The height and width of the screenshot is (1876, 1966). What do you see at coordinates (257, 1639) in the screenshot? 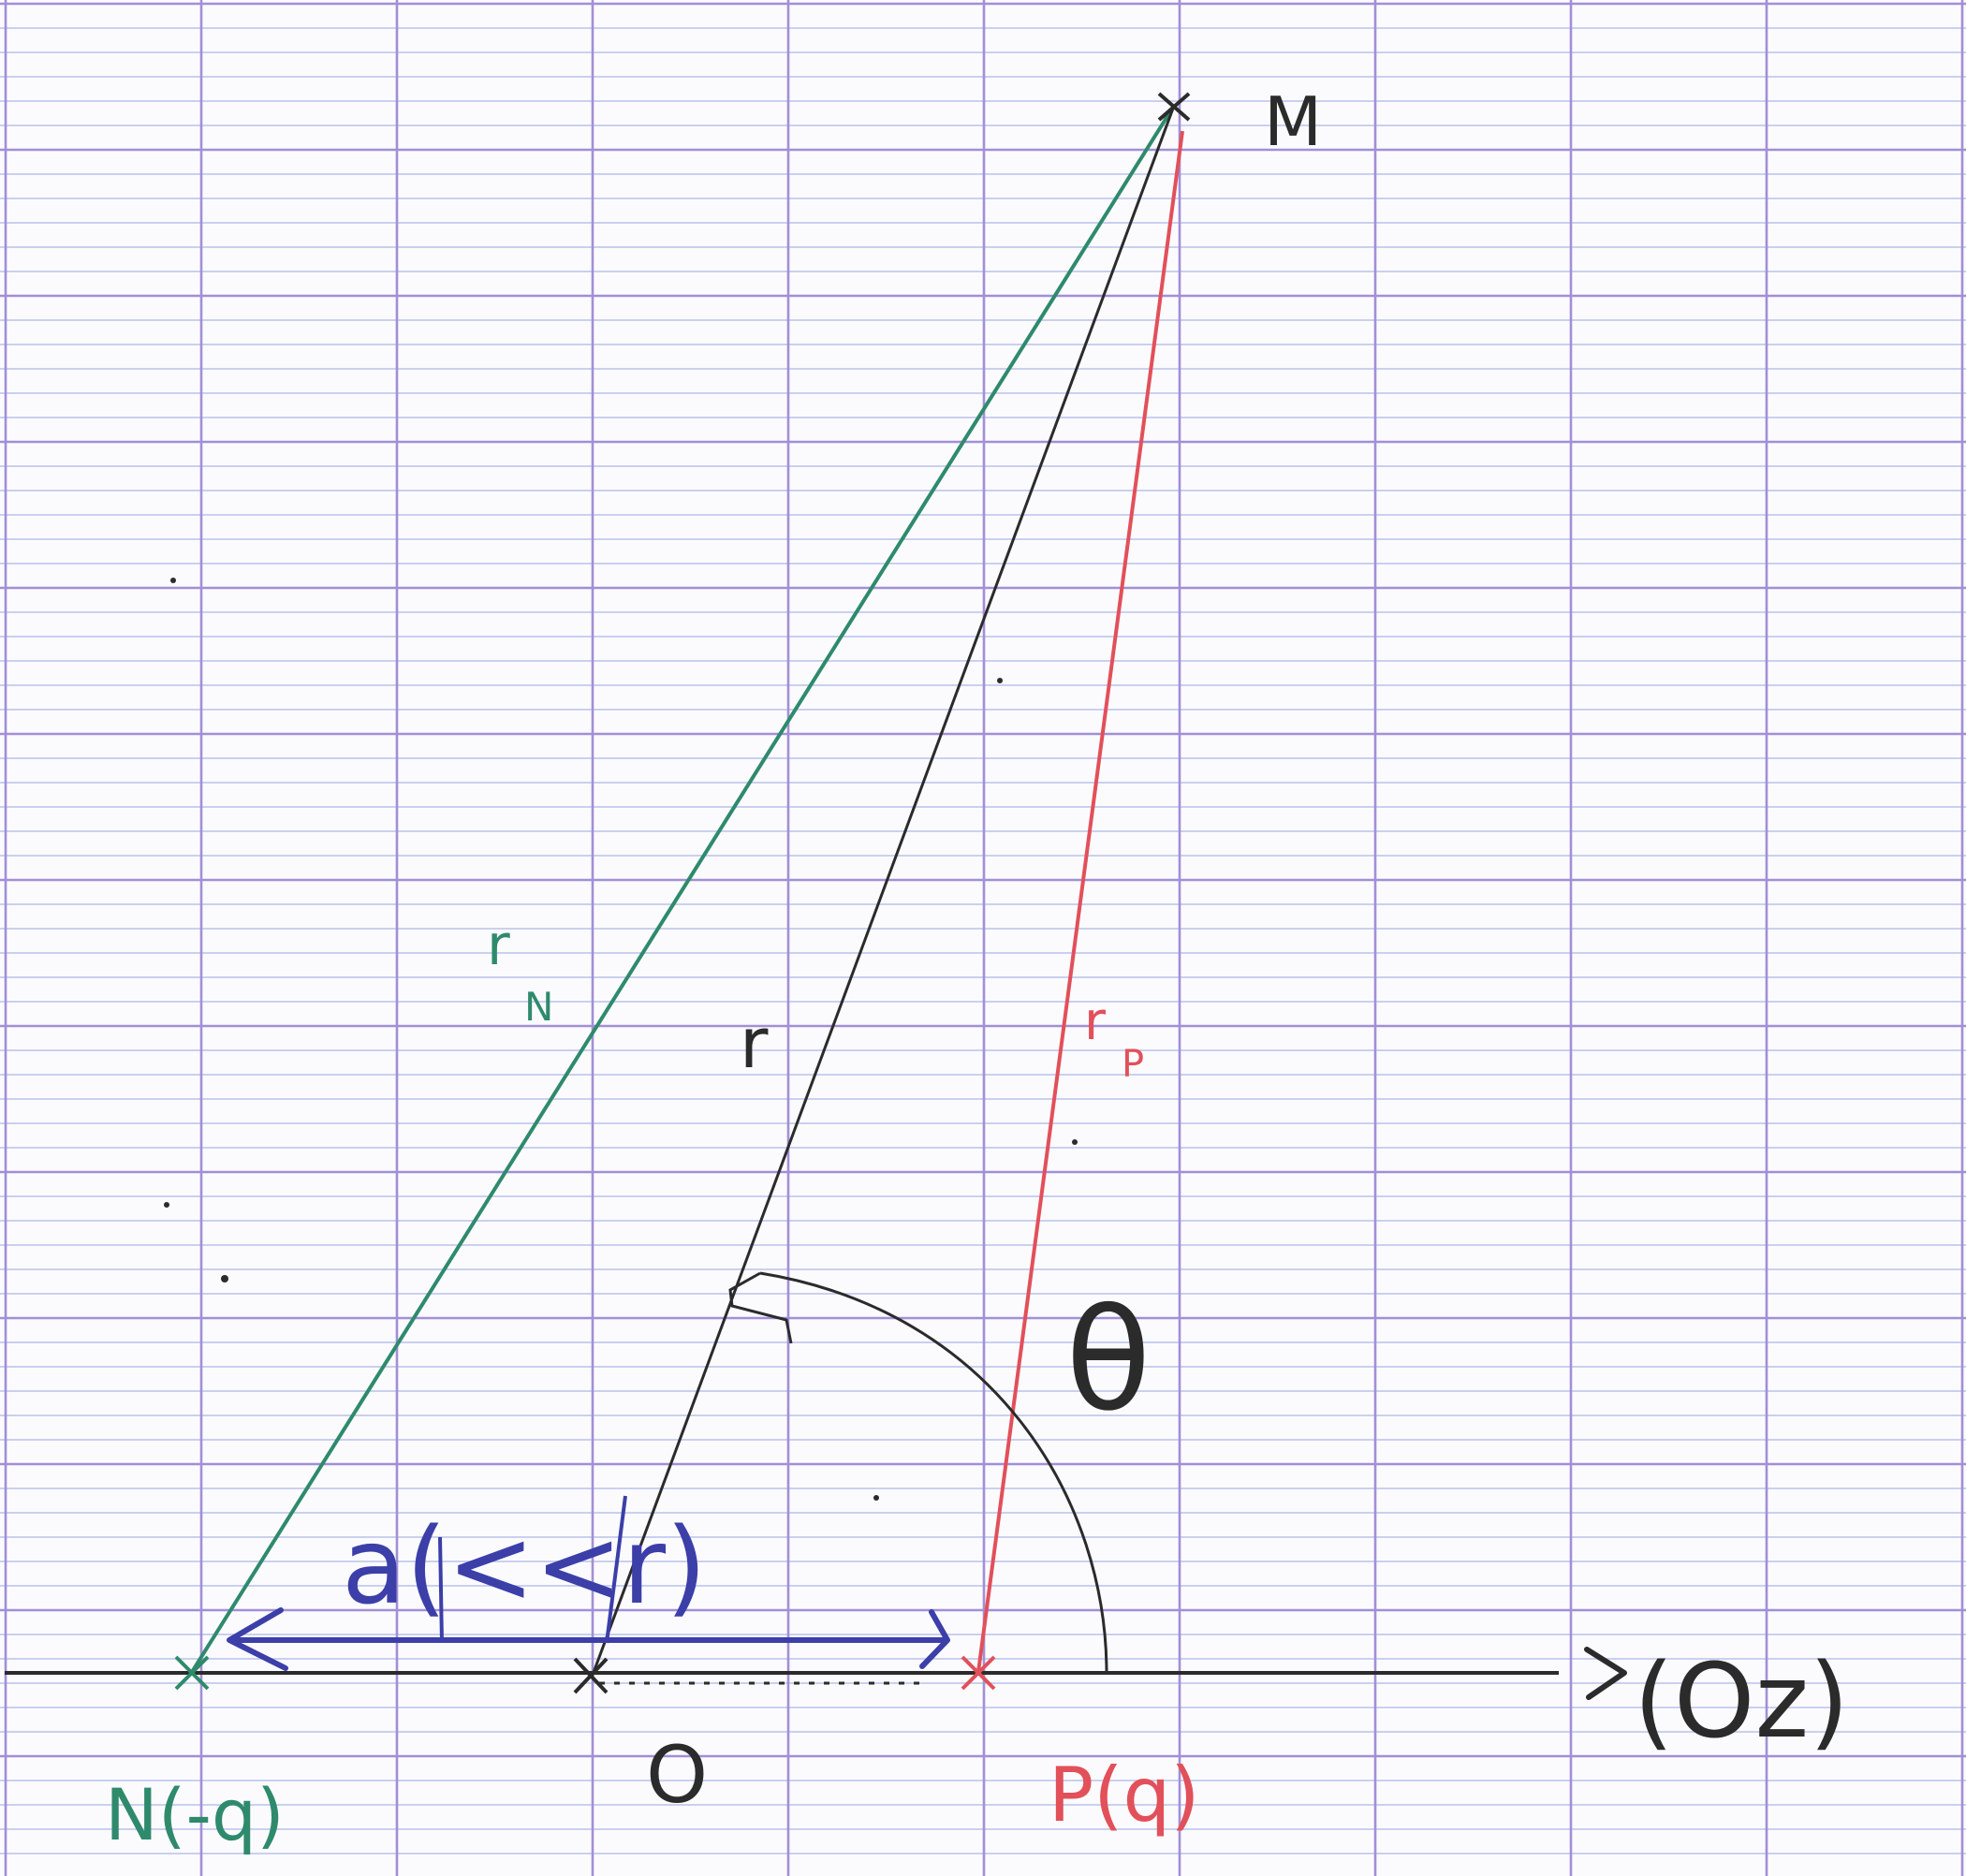
I see `distance-arrow-left-head` at bounding box center [257, 1639].